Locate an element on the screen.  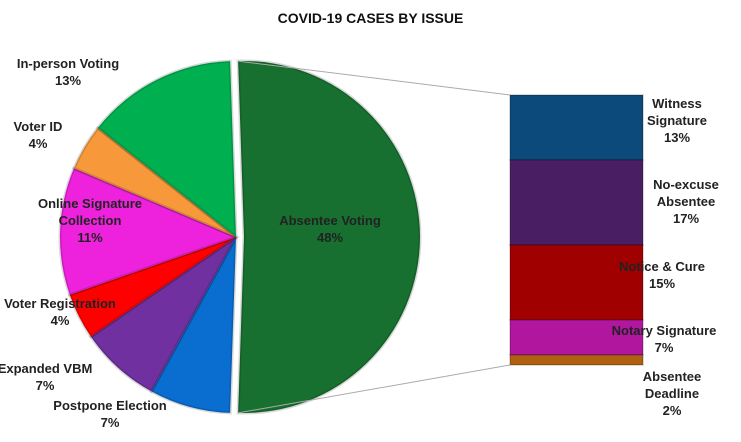
label-name: Expanded VBM is located at coordinates (46, 368).